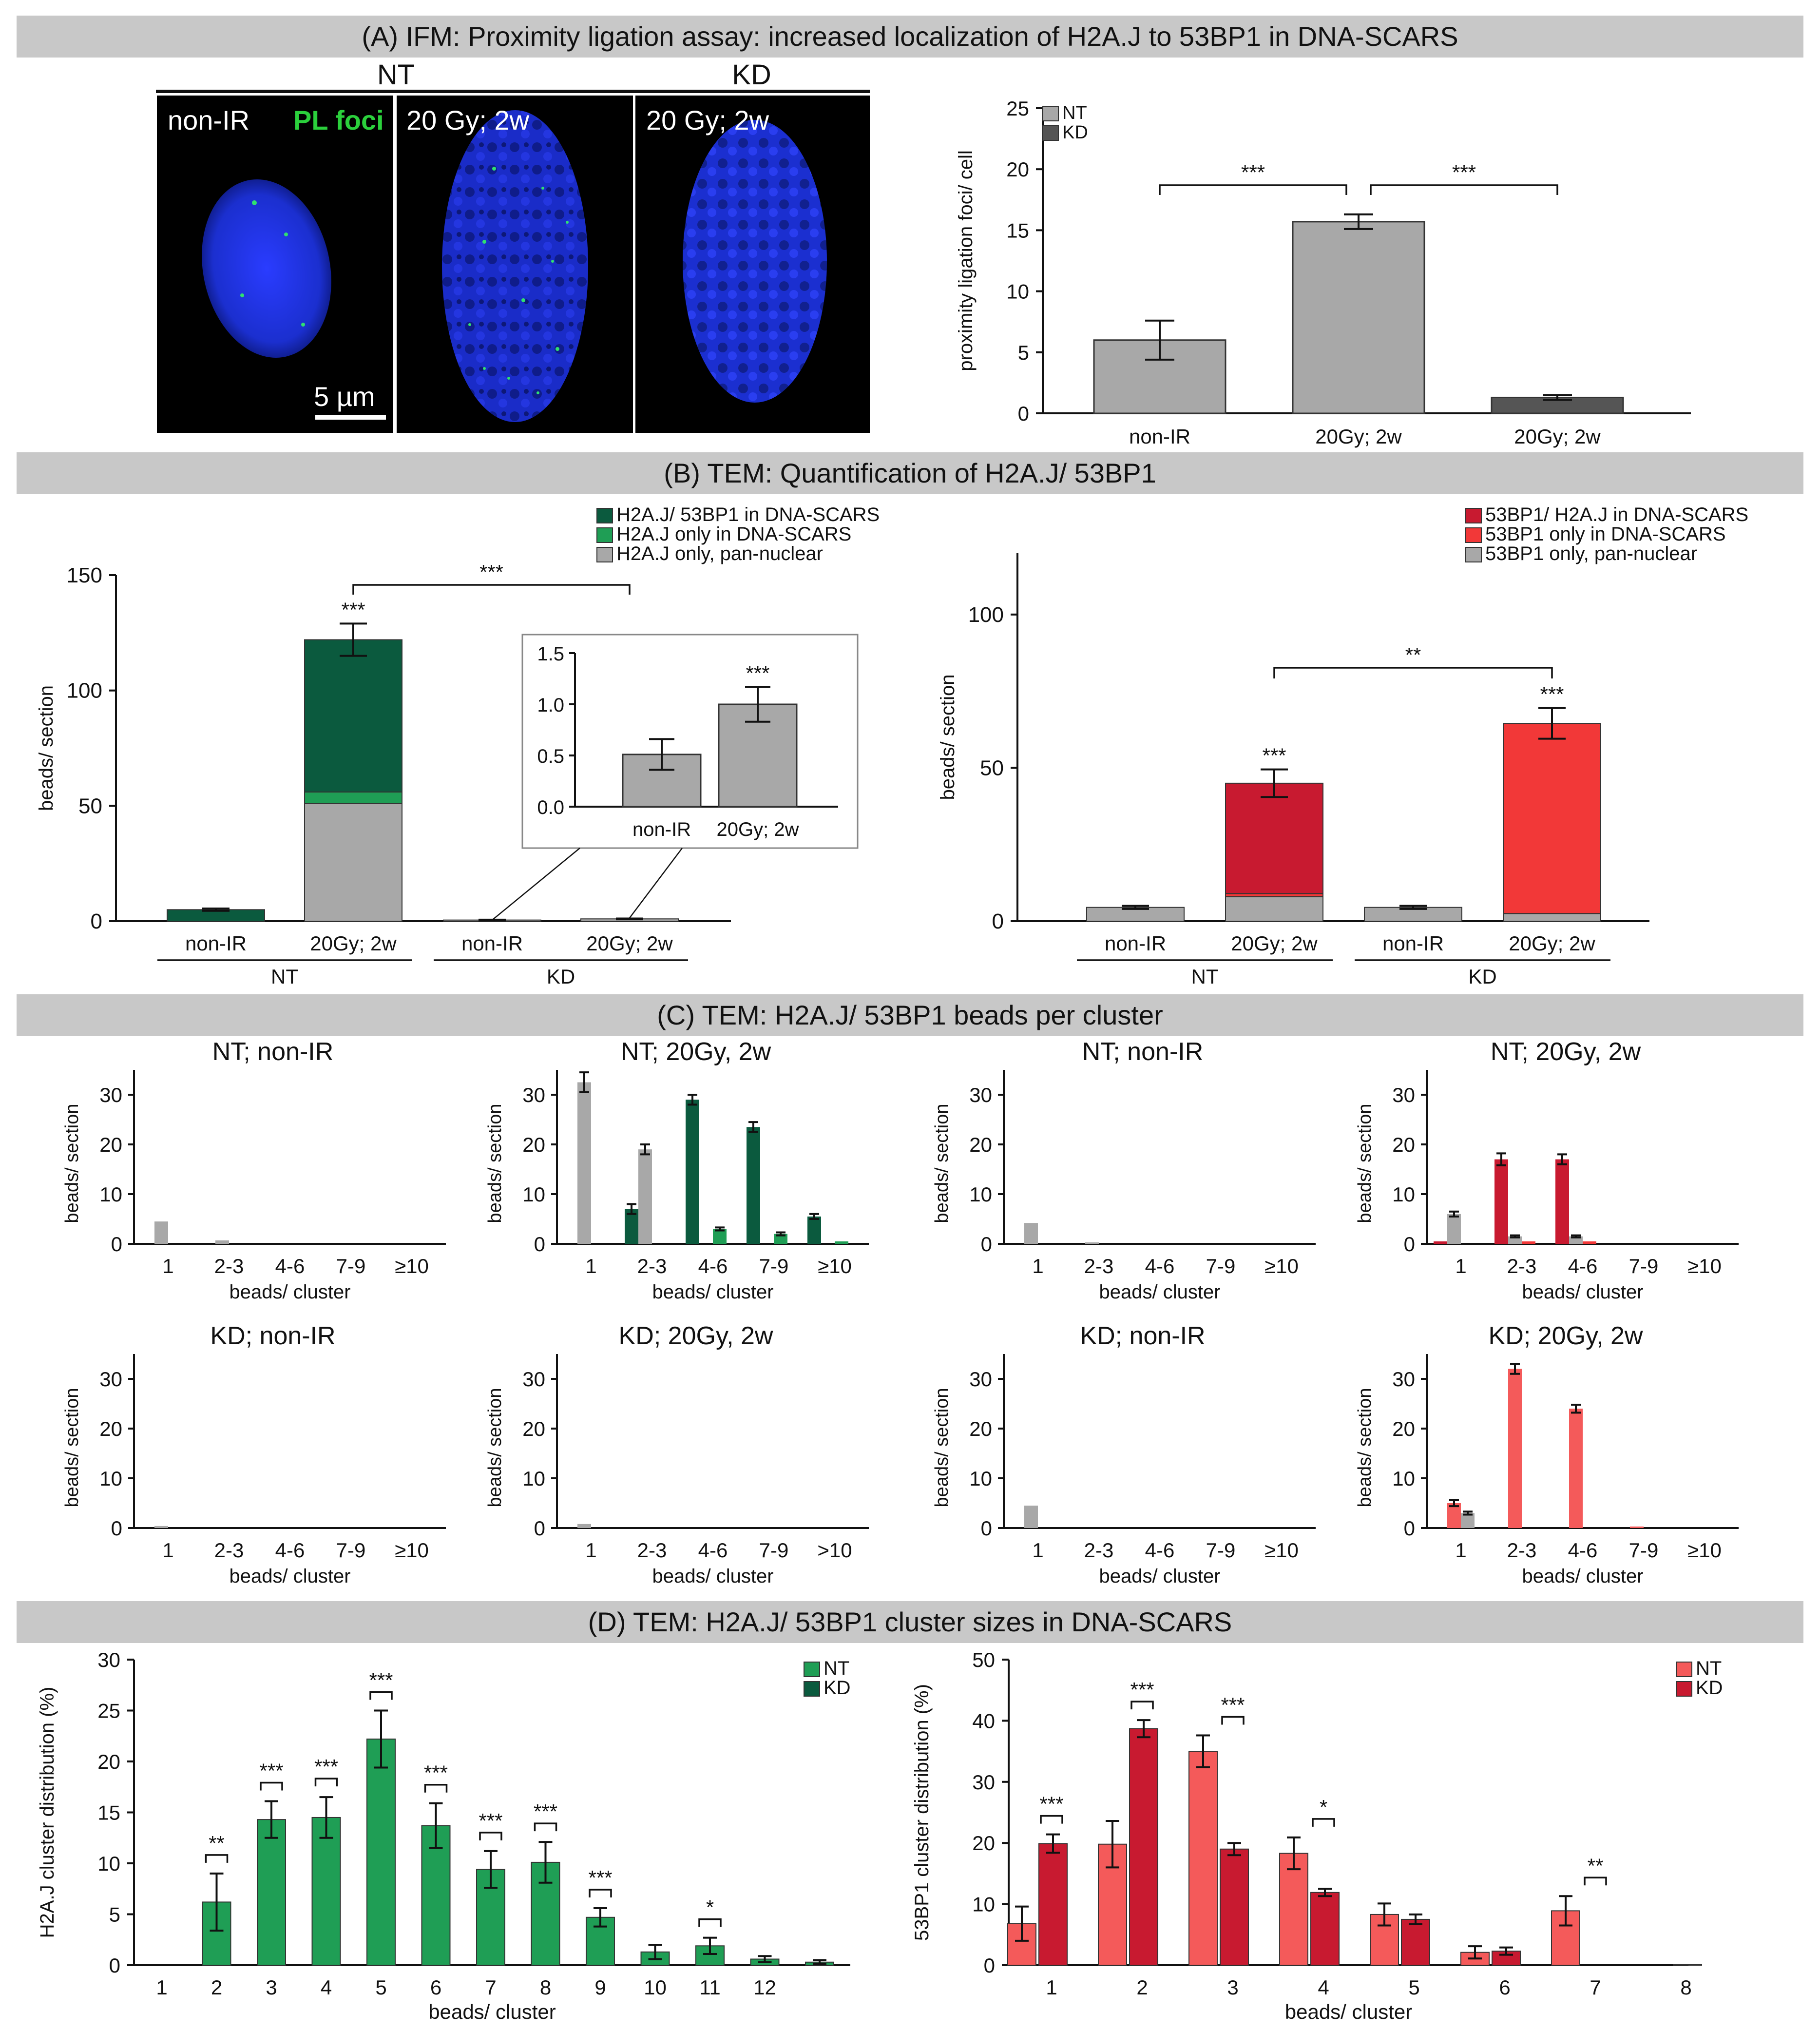  Describe the element at coordinates (696, 1336) in the screenshot. I see `chart-title-C6: KD; 20Gy, 2w` at that location.